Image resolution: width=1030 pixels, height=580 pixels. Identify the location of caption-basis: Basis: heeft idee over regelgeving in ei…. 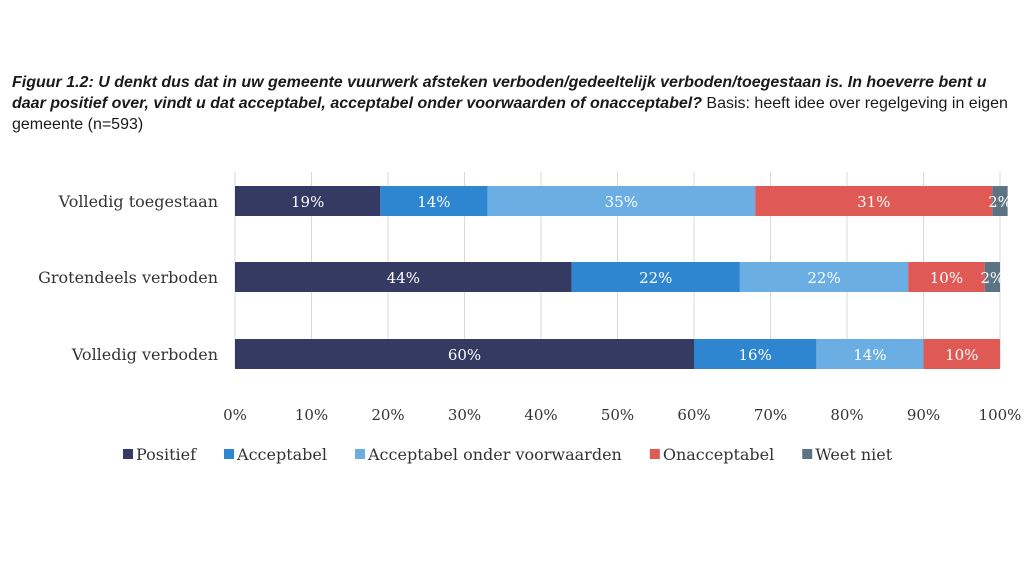
(510, 114).